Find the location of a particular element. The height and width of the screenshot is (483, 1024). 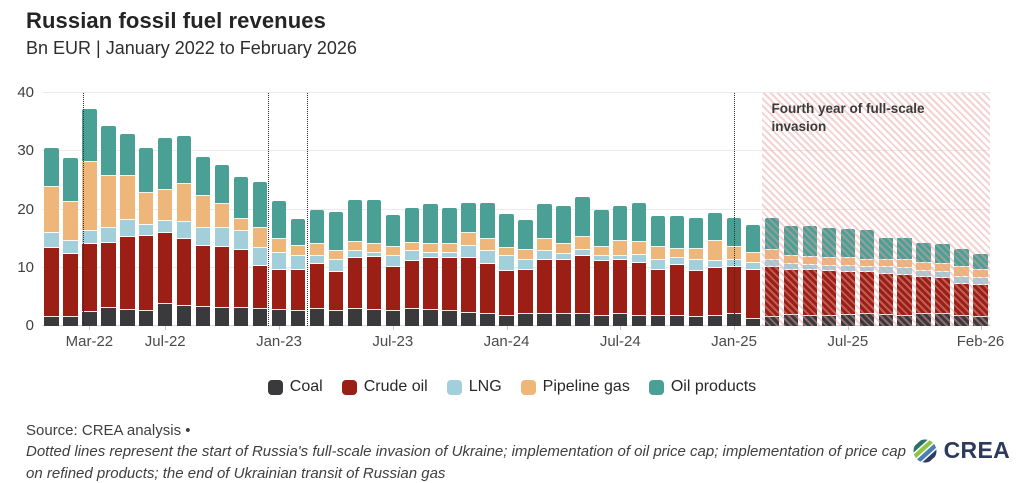

y-axis-tick-label: 10 is located at coordinates (25, 267).